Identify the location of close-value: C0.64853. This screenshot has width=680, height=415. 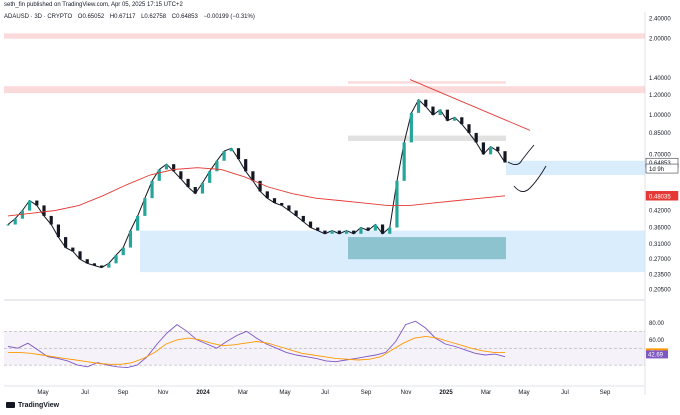
(184, 17).